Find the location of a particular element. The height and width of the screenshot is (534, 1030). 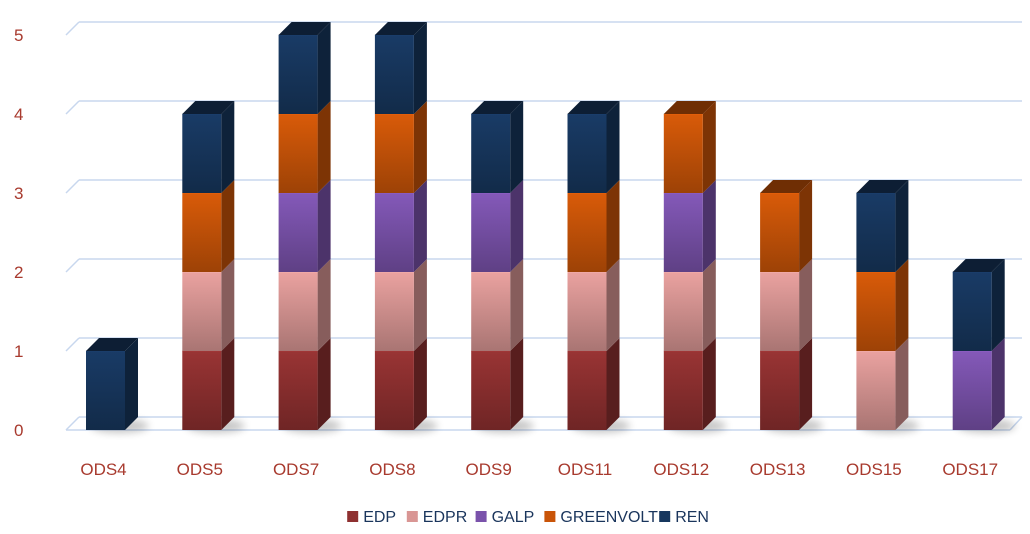

legend-item-edp: EDP is located at coordinates (371, 517).